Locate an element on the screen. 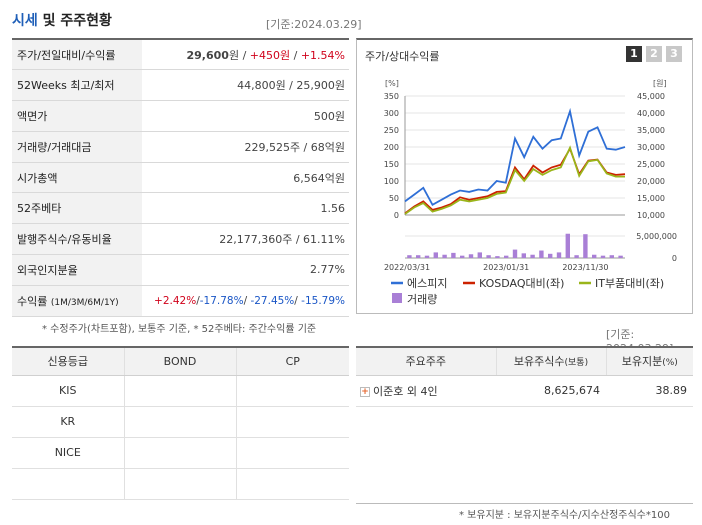 The image size is (702, 525). table-row: 52Weeks 최고/최저 44,800원 / 25,900원 is located at coordinates (180, 85).